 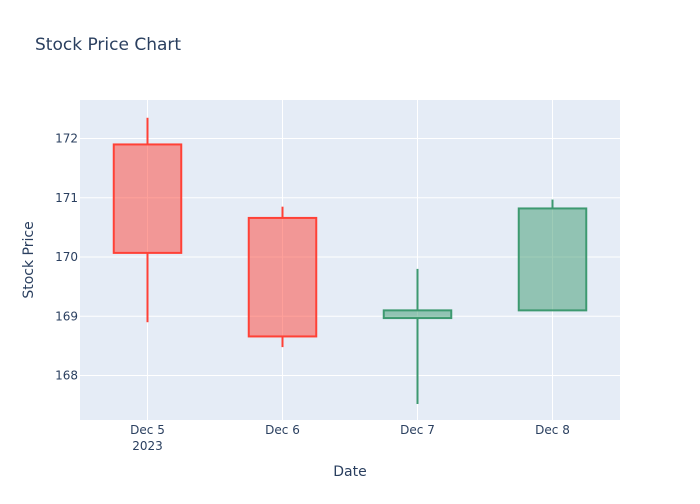 What do you see at coordinates (66, 198) in the screenshot?
I see `y-tick-label: 171` at bounding box center [66, 198].